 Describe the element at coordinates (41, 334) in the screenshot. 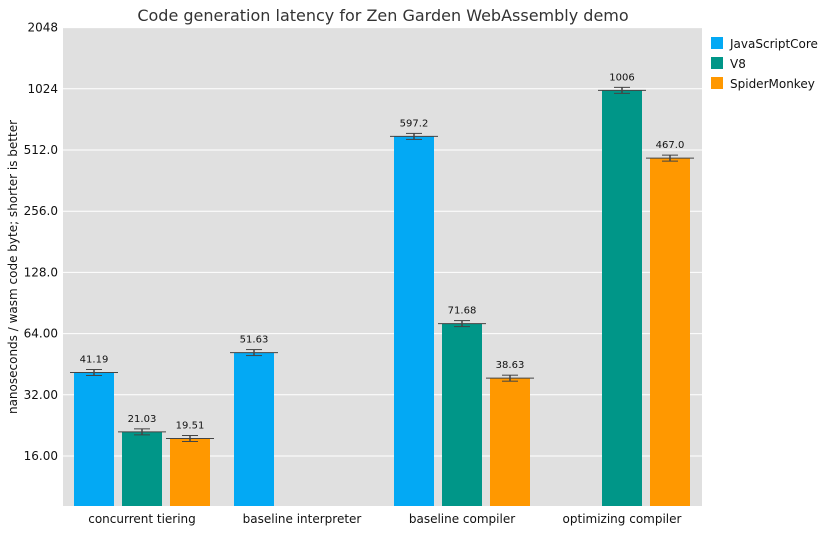

I see `y-tick-label: 64.00` at that location.